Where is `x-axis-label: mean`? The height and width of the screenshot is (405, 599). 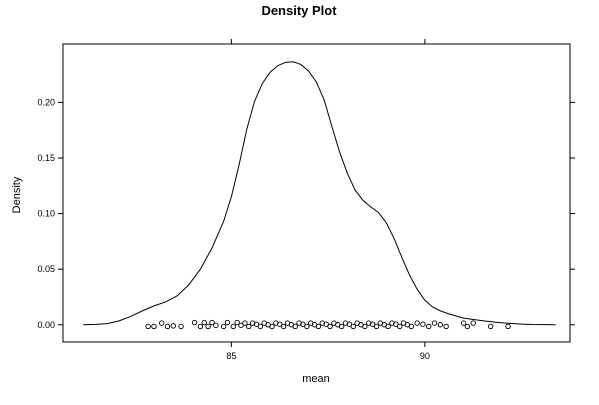
x-axis-label: mean is located at coordinates (316, 379).